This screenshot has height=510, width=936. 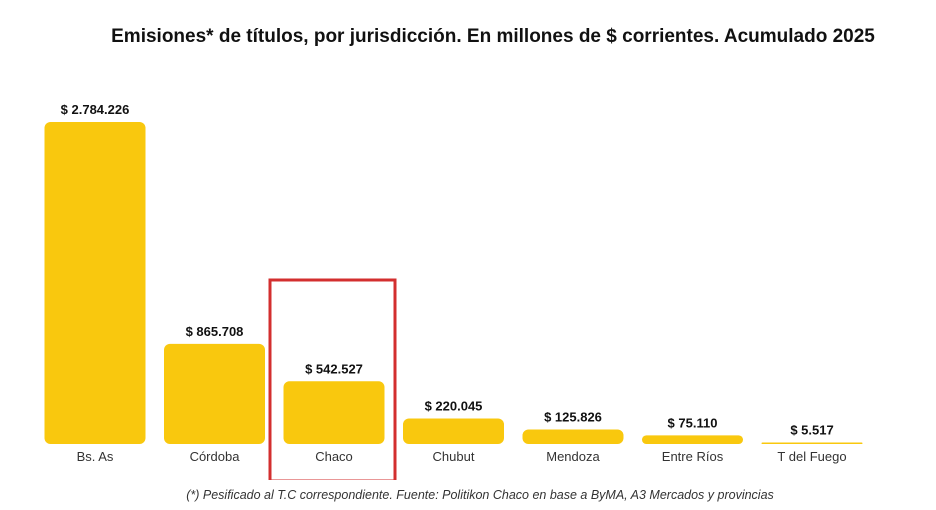 What do you see at coordinates (215, 456) in the screenshot?
I see `category-label-córdoba: Córdoba` at bounding box center [215, 456].